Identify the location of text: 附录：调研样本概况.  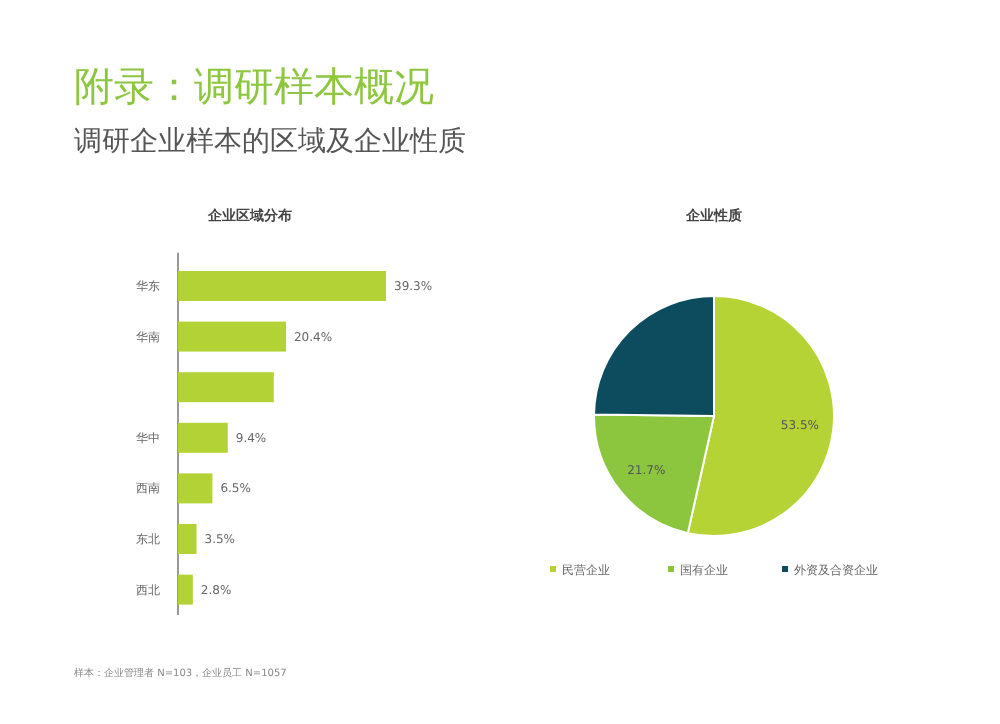
(254, 86).